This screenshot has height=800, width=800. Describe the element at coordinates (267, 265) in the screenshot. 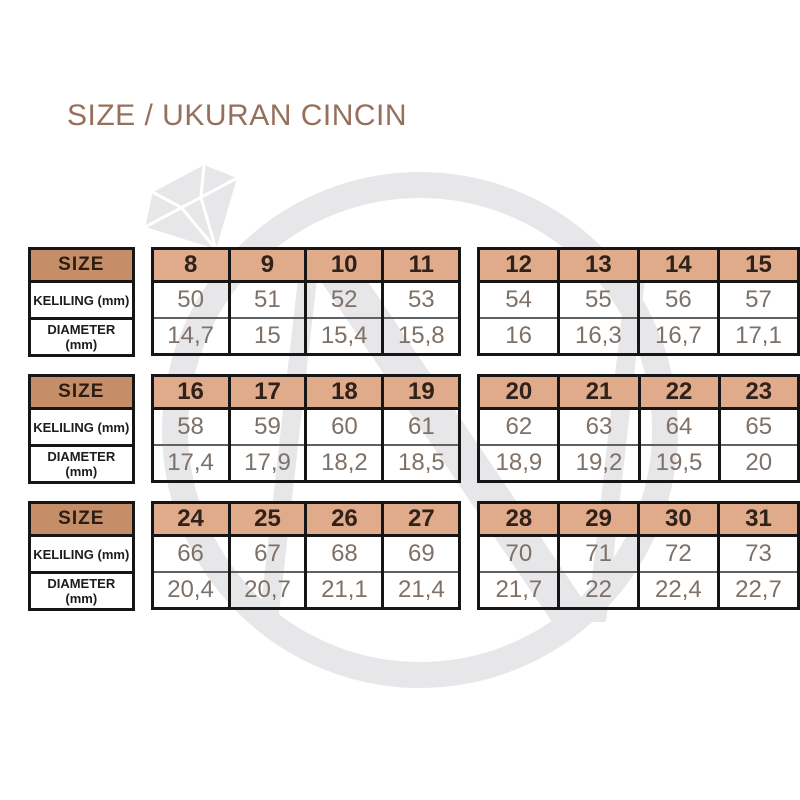

I see `size-header-cell: 9` at that location.